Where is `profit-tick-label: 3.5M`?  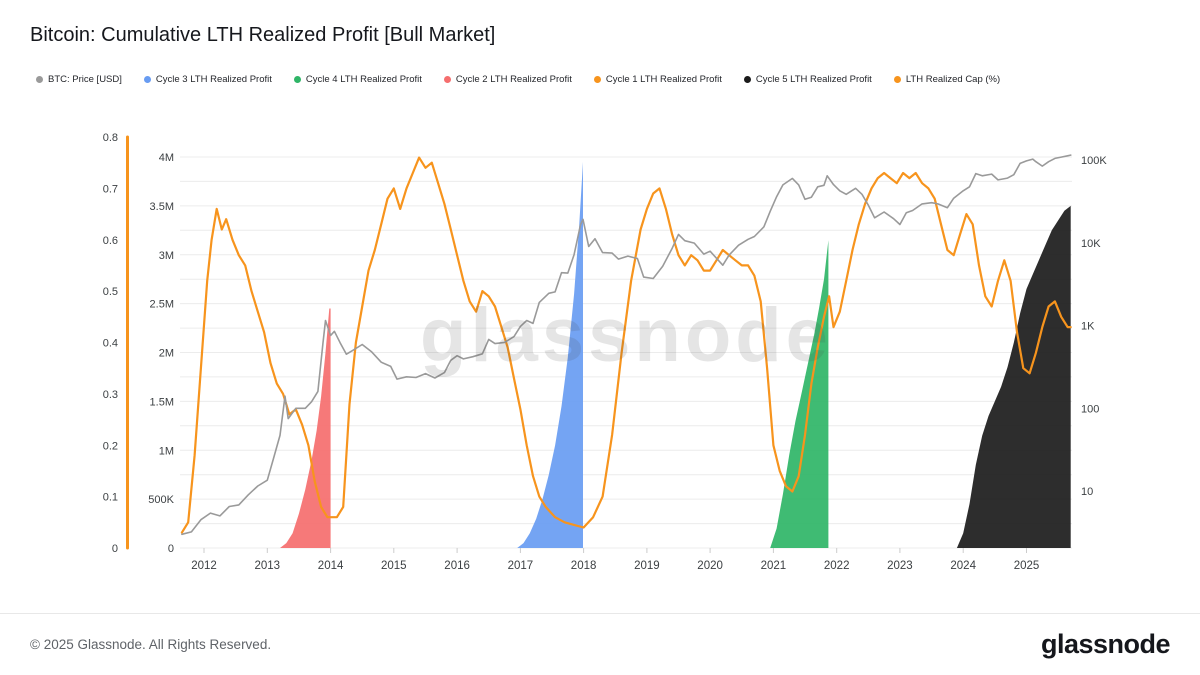
profit-tick-label: 3.5M is located at coordinates (162, 207).